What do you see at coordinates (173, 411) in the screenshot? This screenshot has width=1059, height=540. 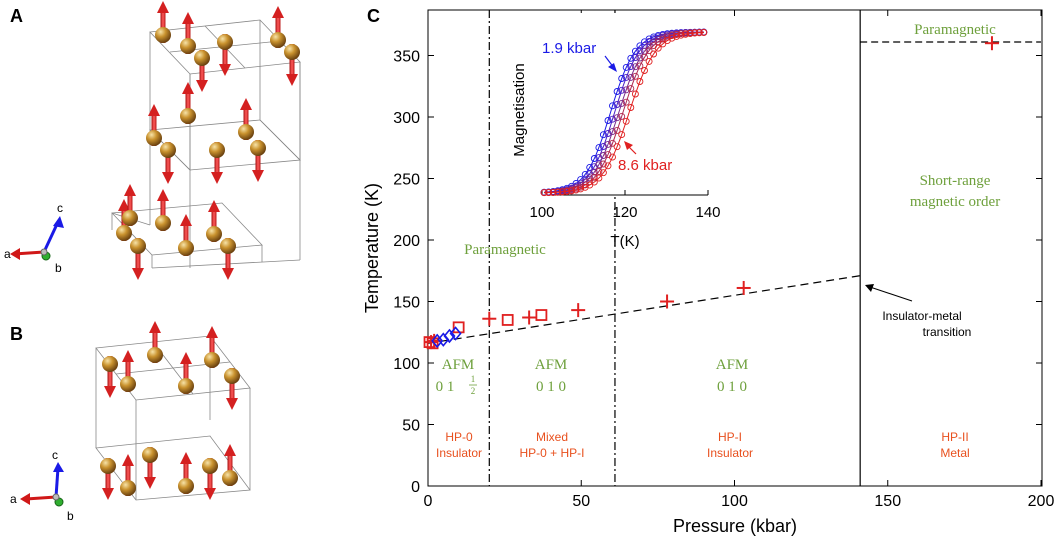 I see `crystal-structure-b` at bounding box center [173, 411].